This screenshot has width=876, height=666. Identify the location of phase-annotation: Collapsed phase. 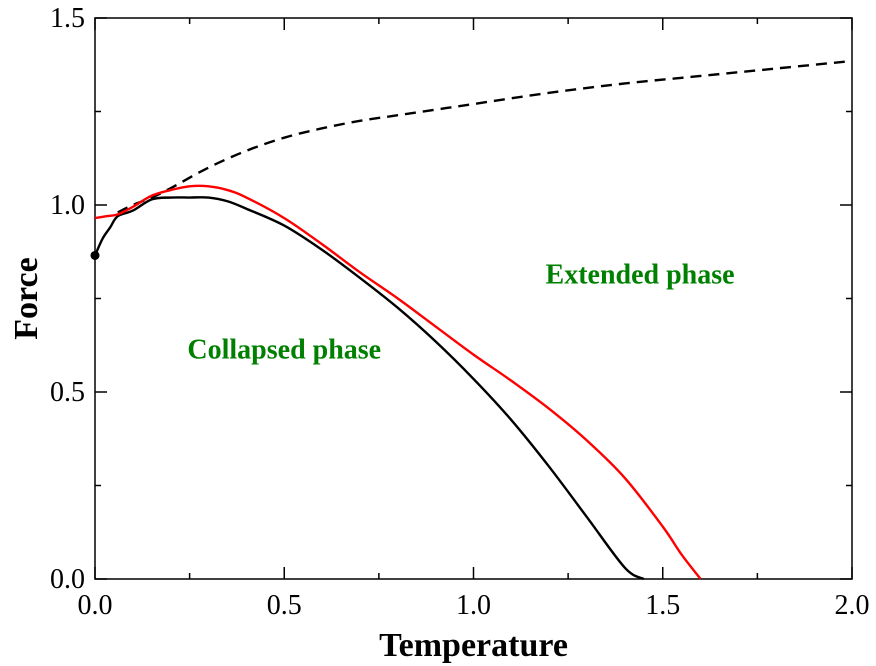
(284, 349).